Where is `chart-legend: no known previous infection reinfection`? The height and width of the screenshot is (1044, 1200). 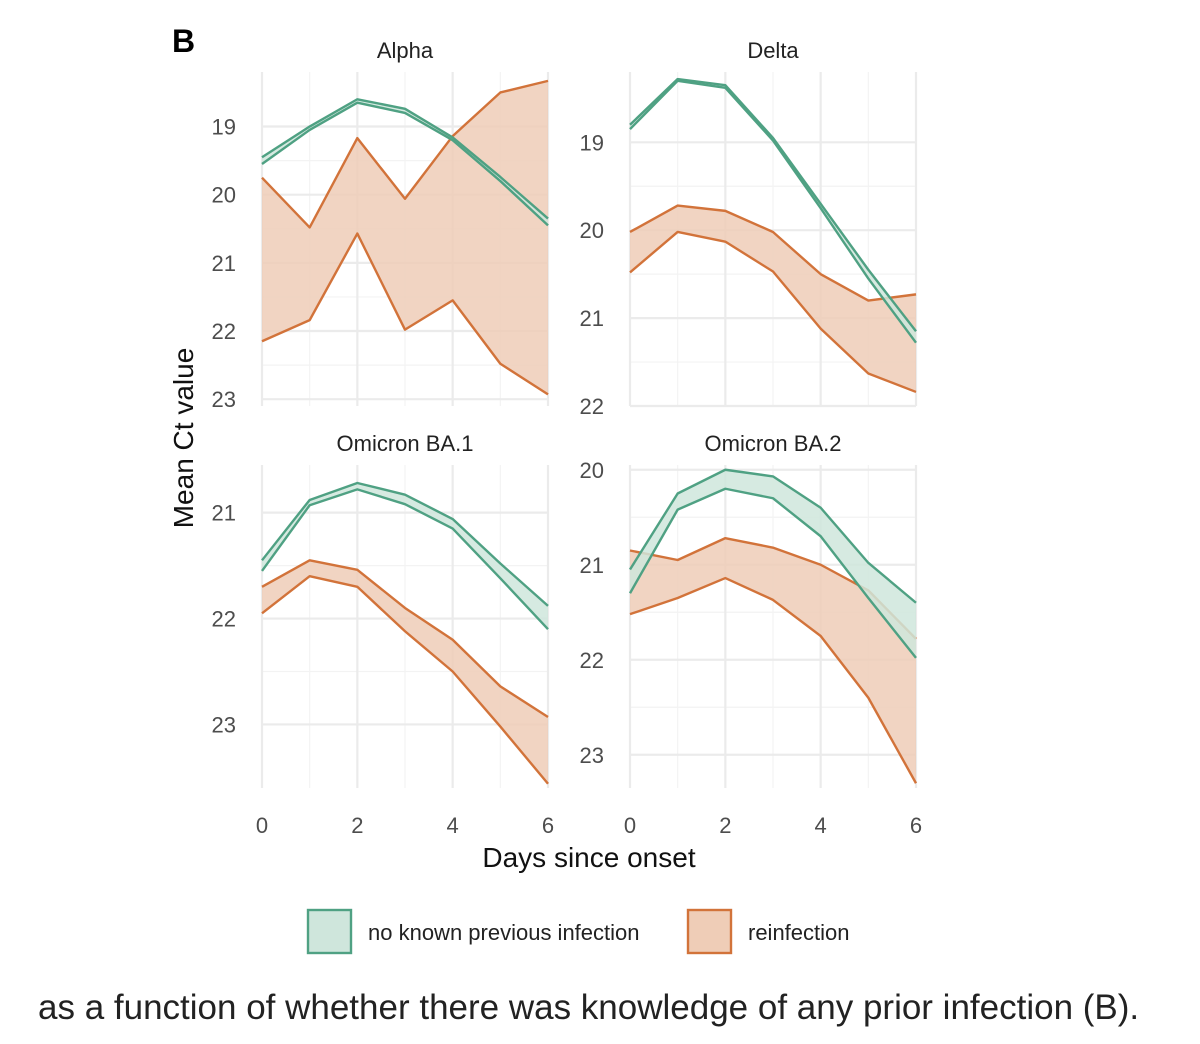 chart-legend: no known previous infection reinfection is located at coordinates (578, 931).